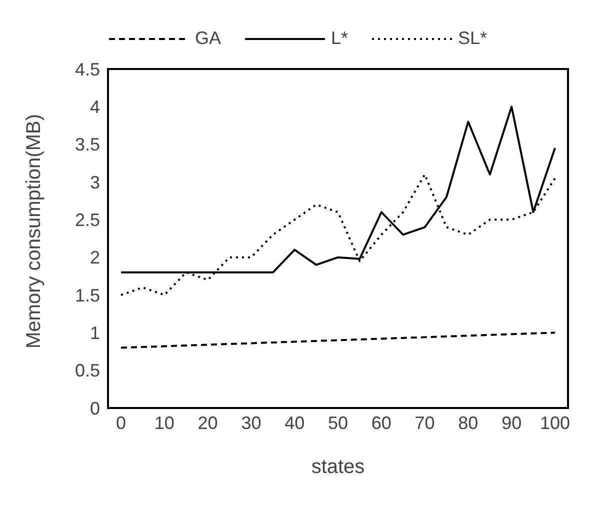 The height and width of the screenshot is (513, 610). Describe the element at coordinates (338, 340) in the screenshot. I see `line-series` at that location.